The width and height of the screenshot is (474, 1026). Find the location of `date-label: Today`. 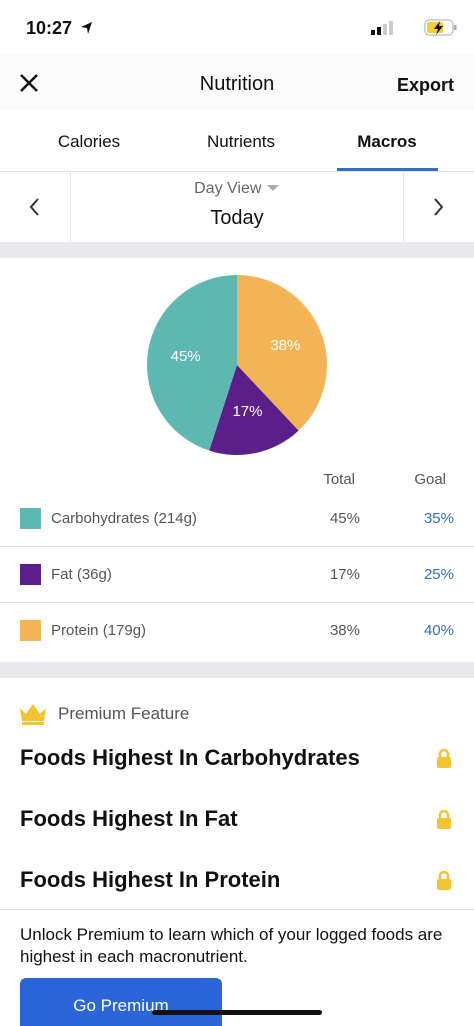

date-label: Today is located at coordinates (237, 218).